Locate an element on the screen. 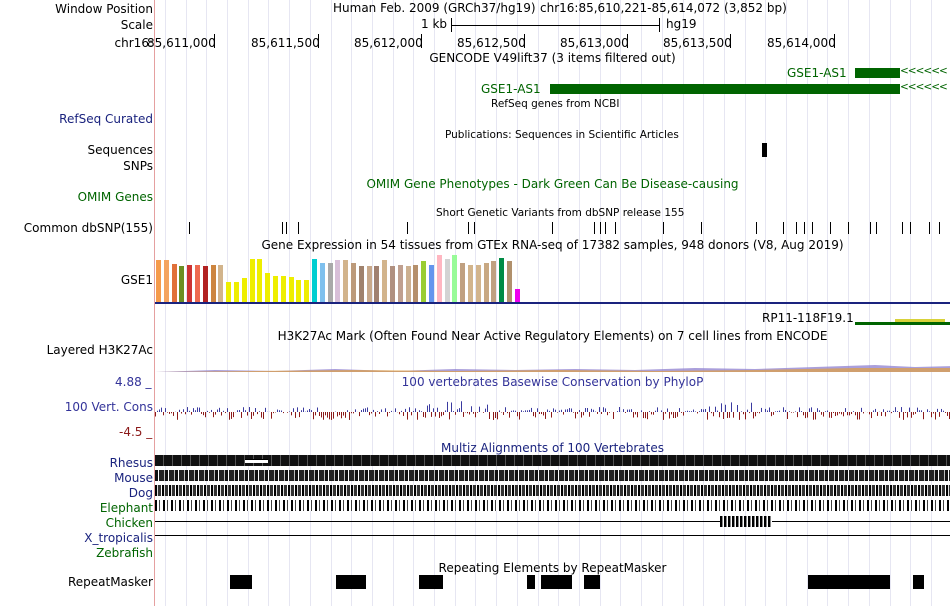  refseq-curated-label: RefSeq Curated is located at coordinates (106, 119).